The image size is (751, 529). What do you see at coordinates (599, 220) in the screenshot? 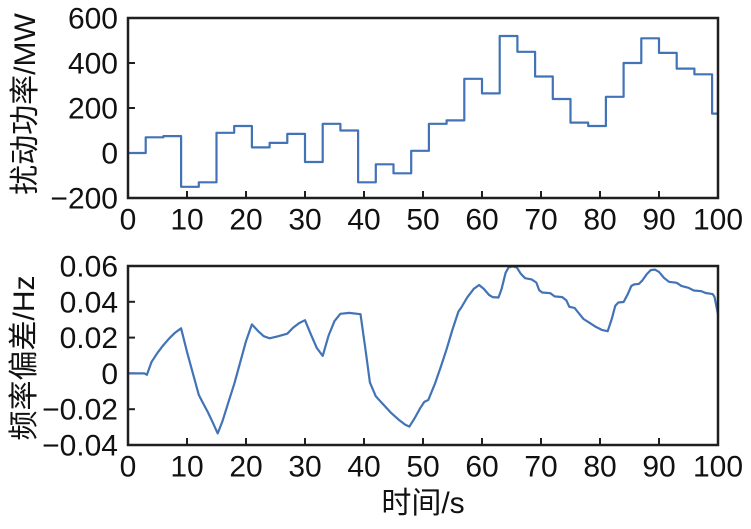
I see `top-x-tick-label: 80` at bounding box center [599, 220].